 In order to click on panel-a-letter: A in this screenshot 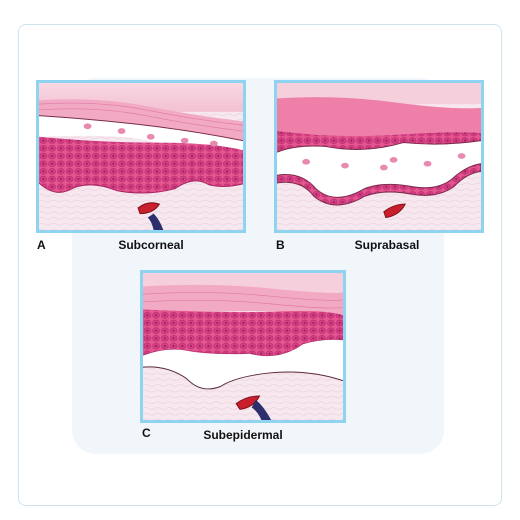, I will do `click(41, 245)`.